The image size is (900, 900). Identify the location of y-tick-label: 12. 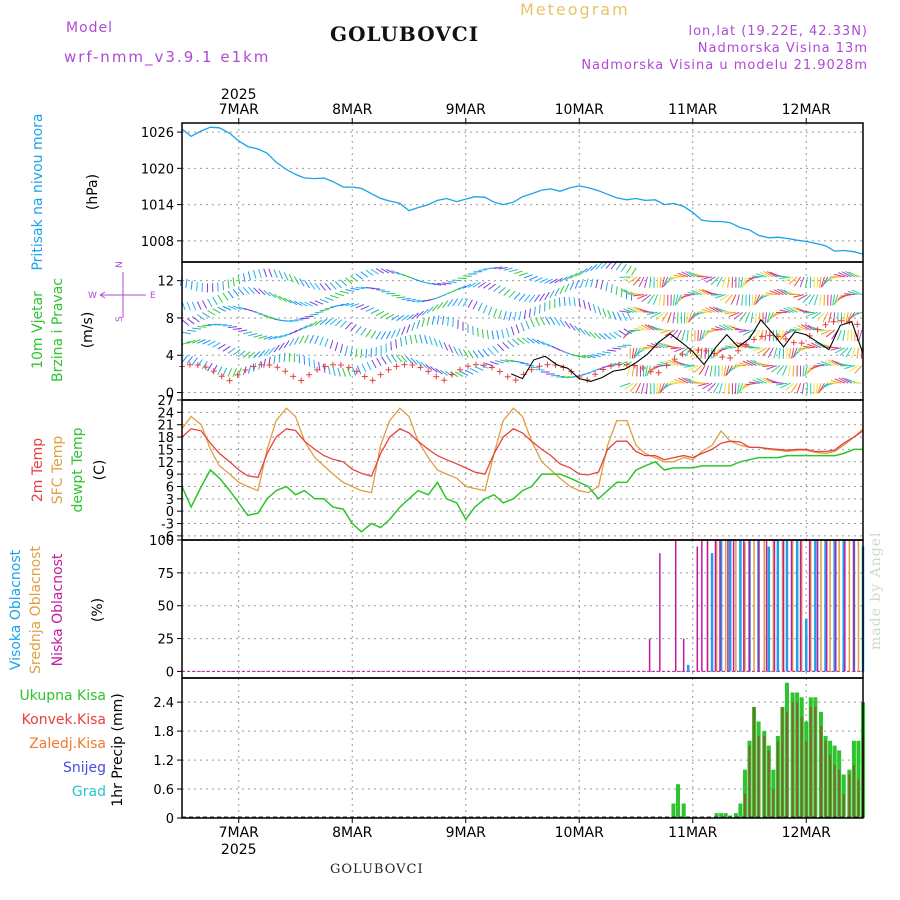
(165, 282).